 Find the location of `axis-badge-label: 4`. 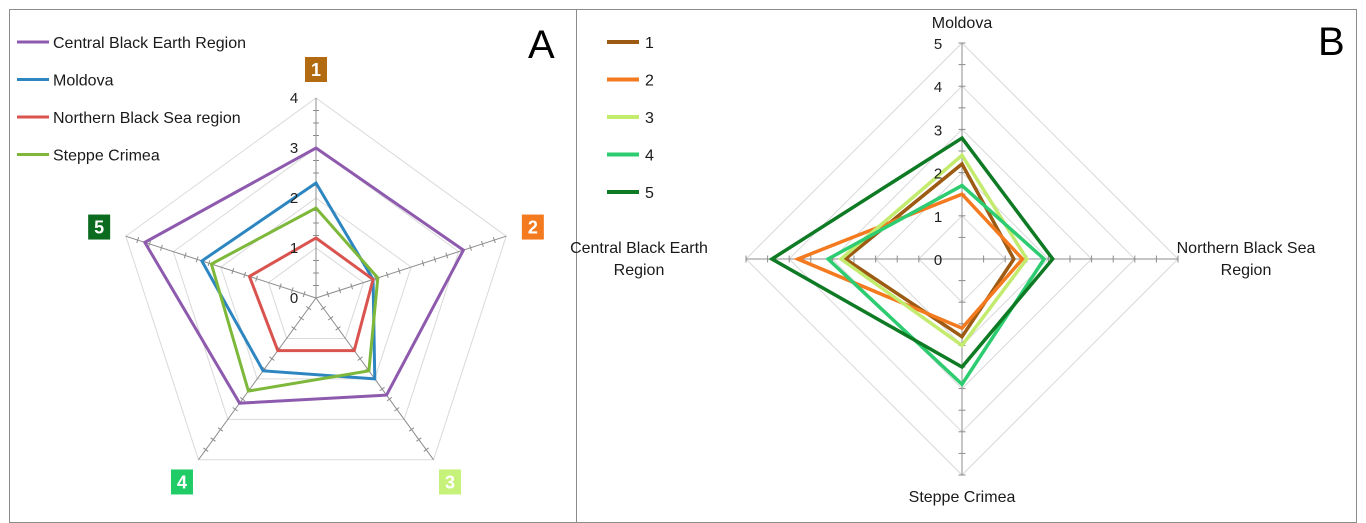

axis-badge-label: 4 is located at coordinates (182, 482).